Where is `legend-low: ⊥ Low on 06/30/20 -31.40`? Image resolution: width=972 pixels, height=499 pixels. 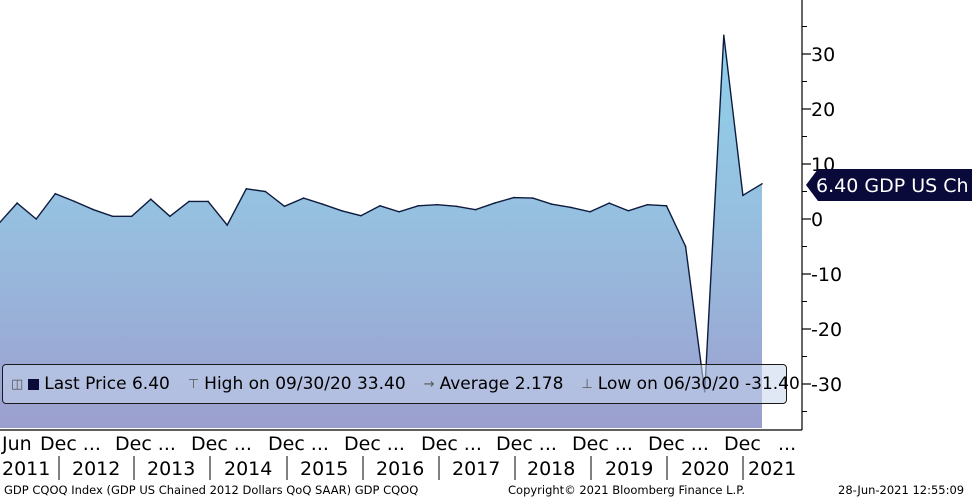 legend-low: ⊥ Low on 06/30/20 -31.40 is located at coordinates (690, 384).